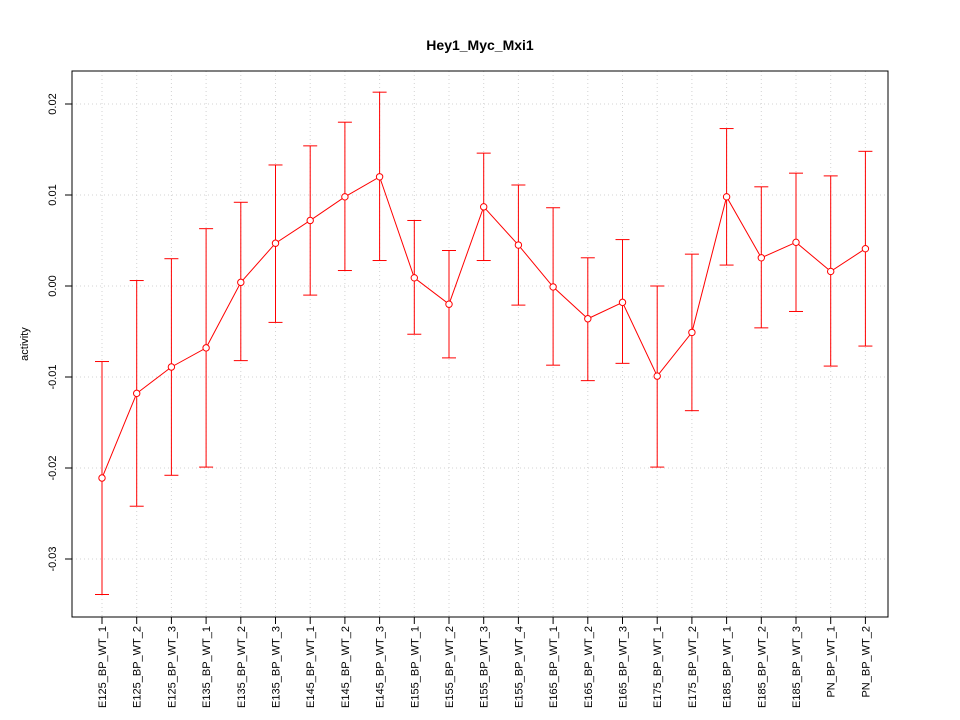 The height and width of the screenshot is (720, 960). I want to click on x-tick-label: E125_BP_WT_3, so click(172, 667).